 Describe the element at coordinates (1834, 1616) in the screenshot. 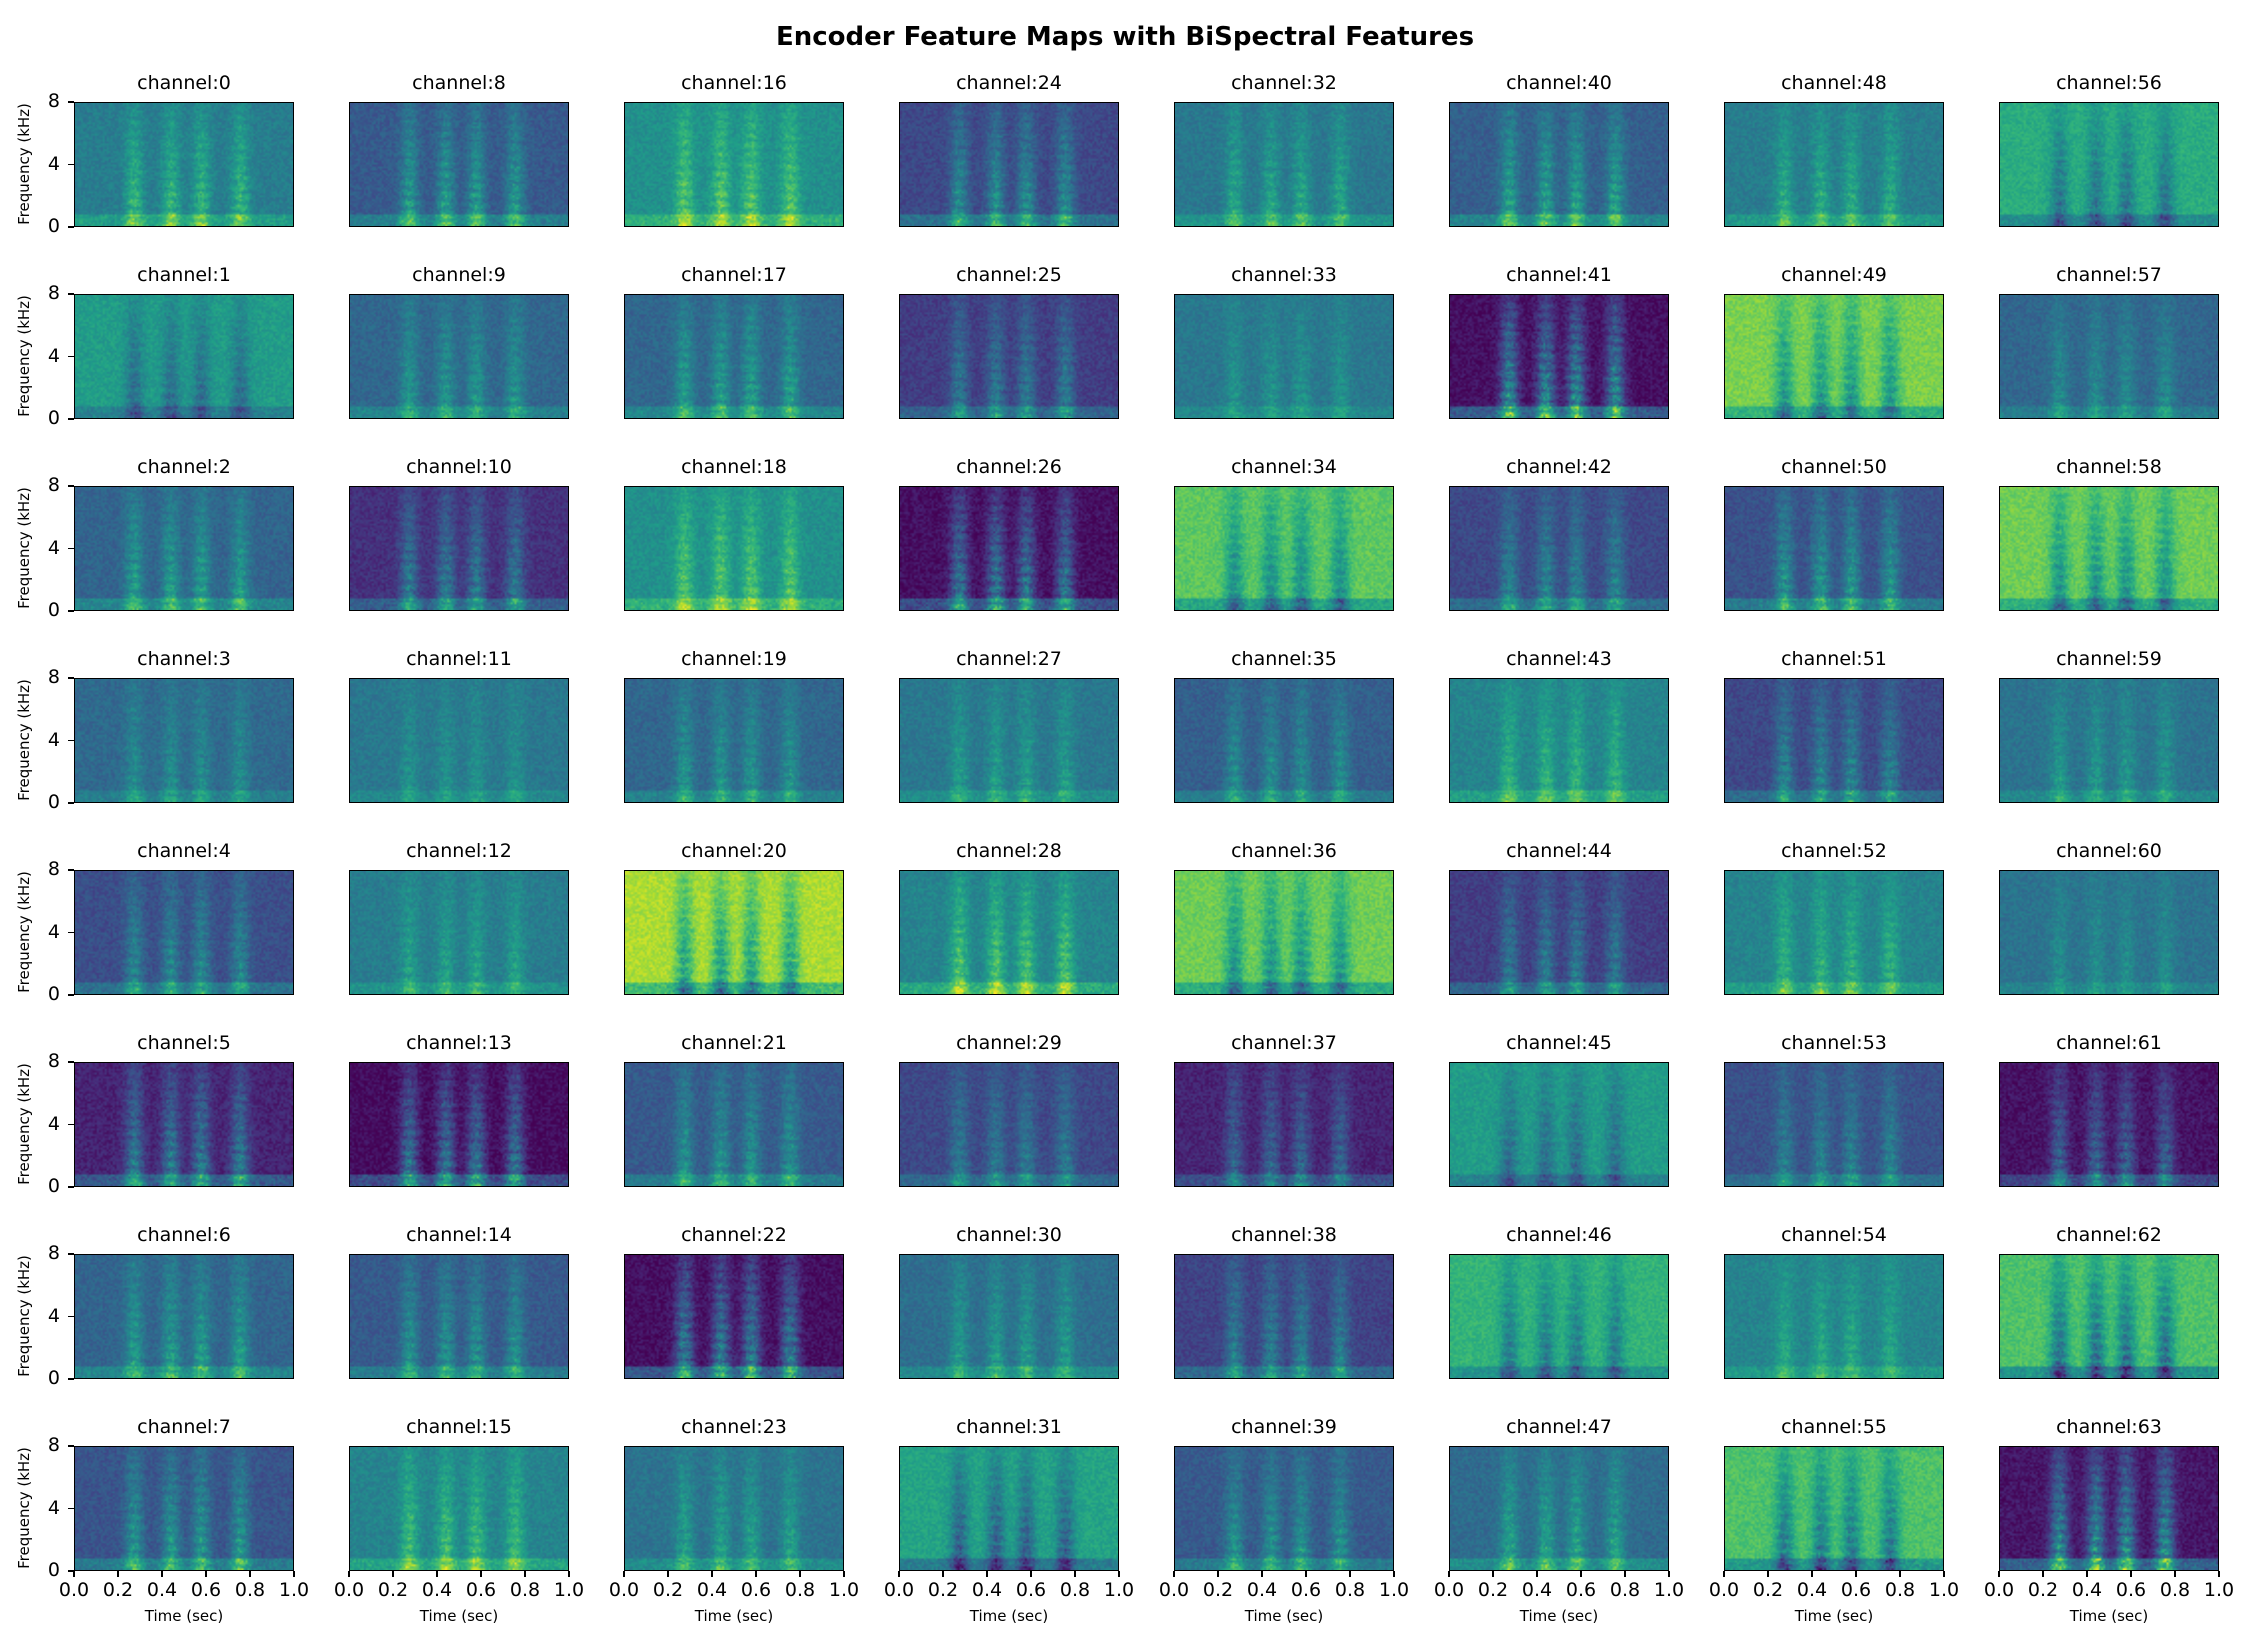

I see `x-axis-label: Time (sec)` at that location.